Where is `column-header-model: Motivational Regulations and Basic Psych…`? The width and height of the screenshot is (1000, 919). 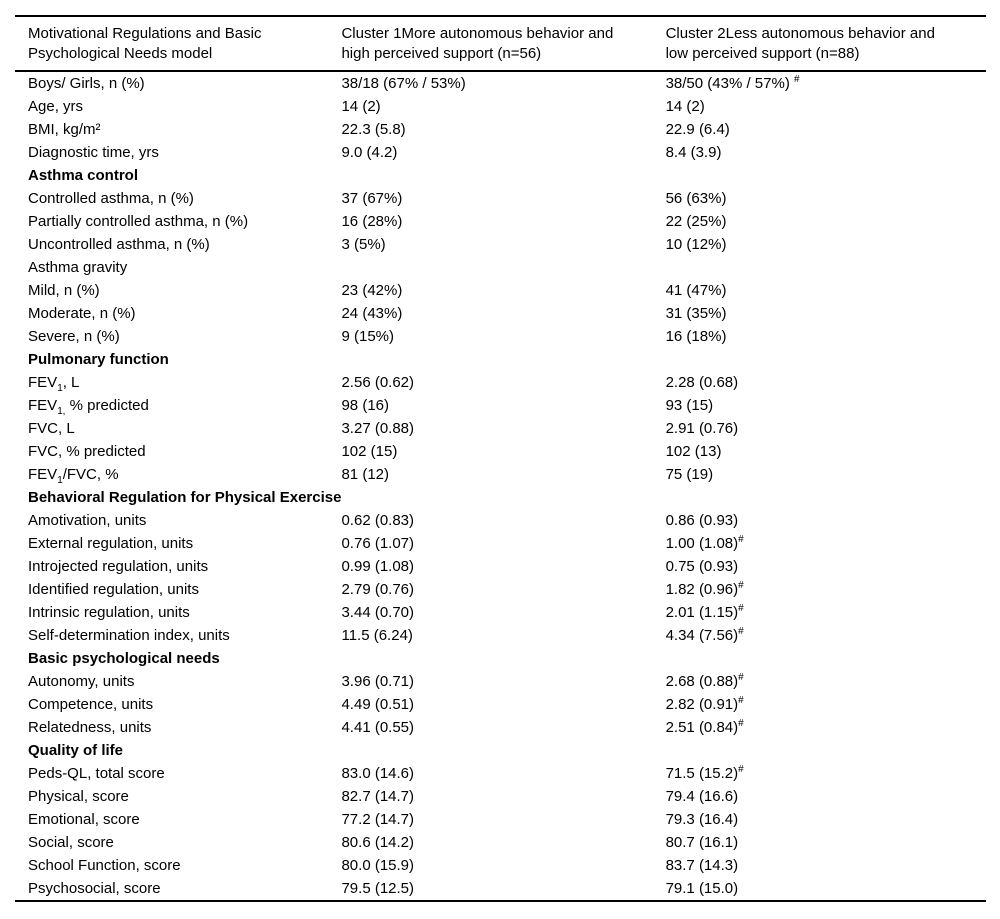
column-header-model: Motivational Regulations and Basic Psych… is located at coordinates (178, 44).